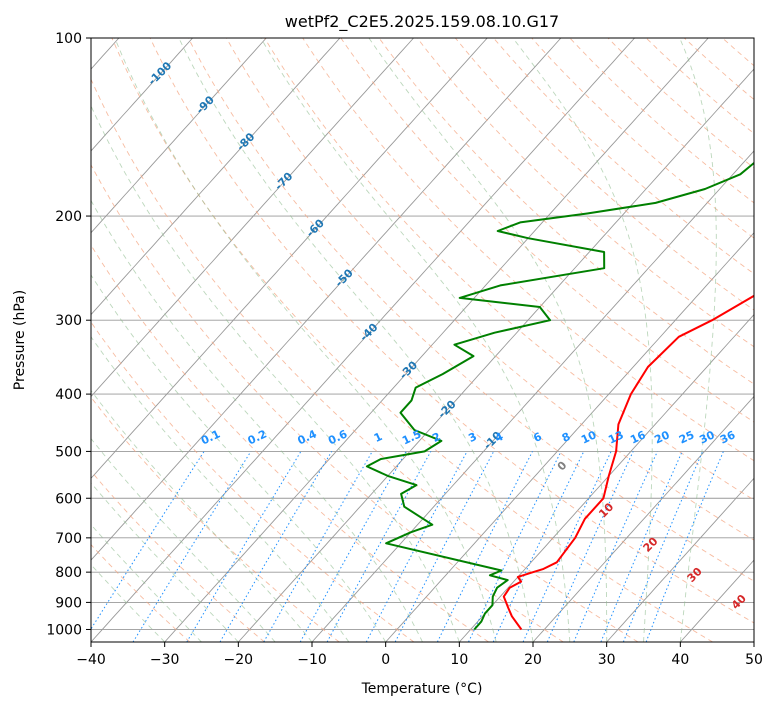 The width and height of the screenshot is (775, 708). What do you see at coordinates (68, 395) in the screenshot?
I see `y-tick-label: 400` at bounding box center [68, 395].